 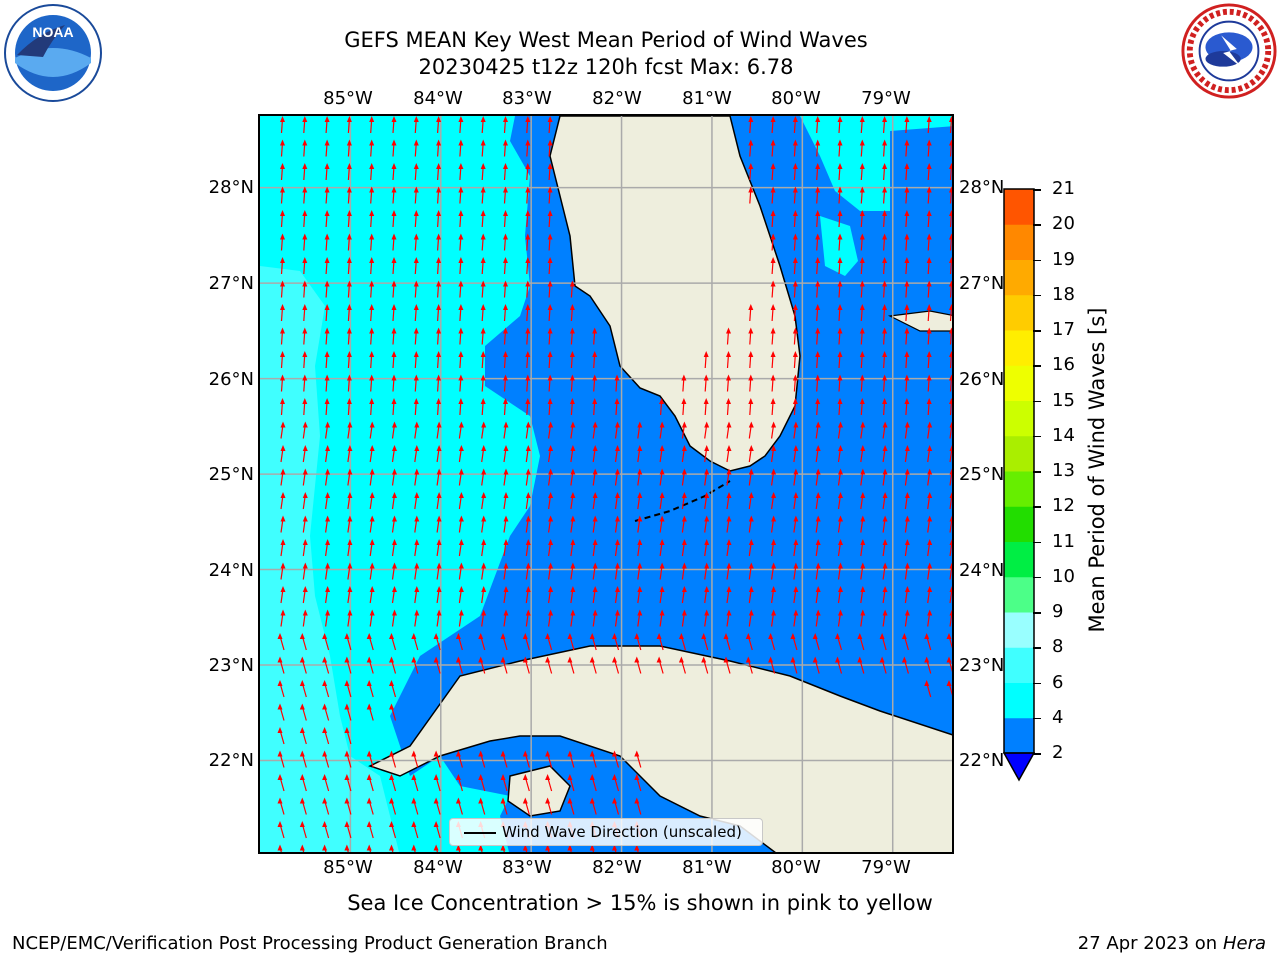 What do you see at coordinates (982, 283) in the screenshot?
I see `lat-tick-right: 27°N` at bounding box center [982, 283].